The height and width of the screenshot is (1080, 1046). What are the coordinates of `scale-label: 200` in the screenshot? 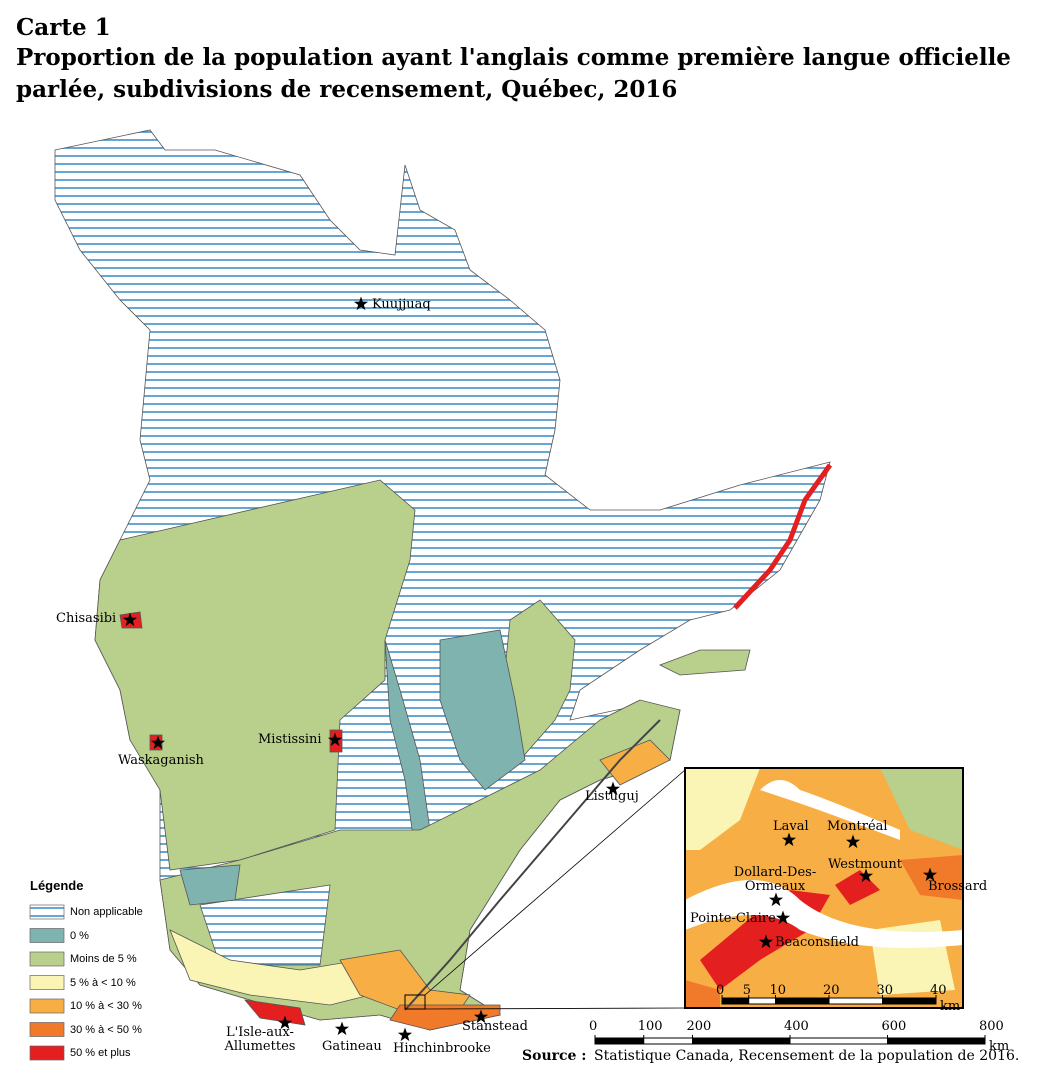 It's located at (699, 1026).